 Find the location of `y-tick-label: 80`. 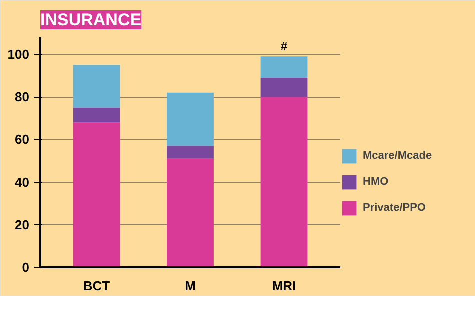

y-tick-label: 80 is located at coordinates (22, 97).